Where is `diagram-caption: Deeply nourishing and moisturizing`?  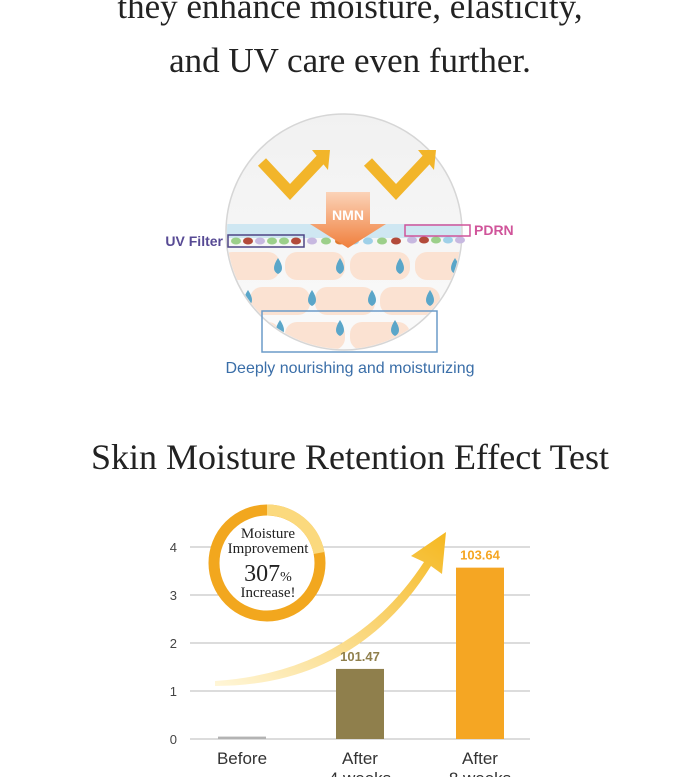
diagram-caption: Deeply nourishing and moisturizing is located at coordinates (349, 368).